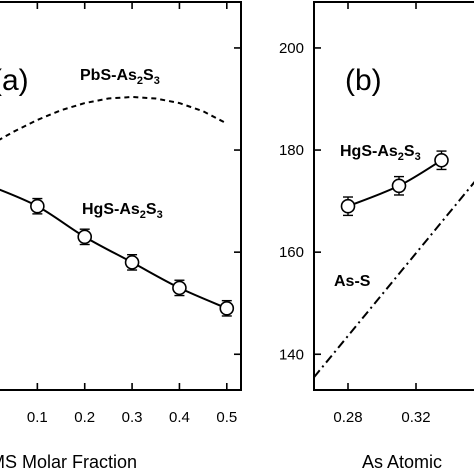 The image size is (474, 474). I want to click on panel-b-hgs-label: HgS-As2S3, so click(380, 153).